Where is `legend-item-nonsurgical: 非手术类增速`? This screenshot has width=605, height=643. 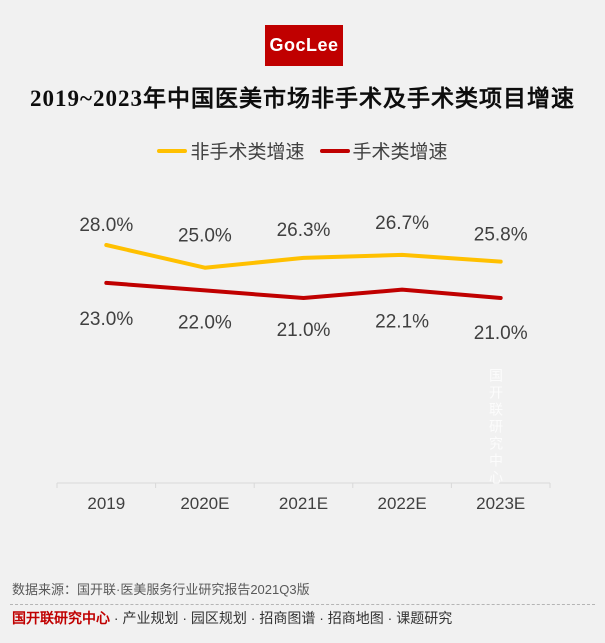
legend-item-nonsurgical: 非手术类增速 is located at coordinates (231, 150).